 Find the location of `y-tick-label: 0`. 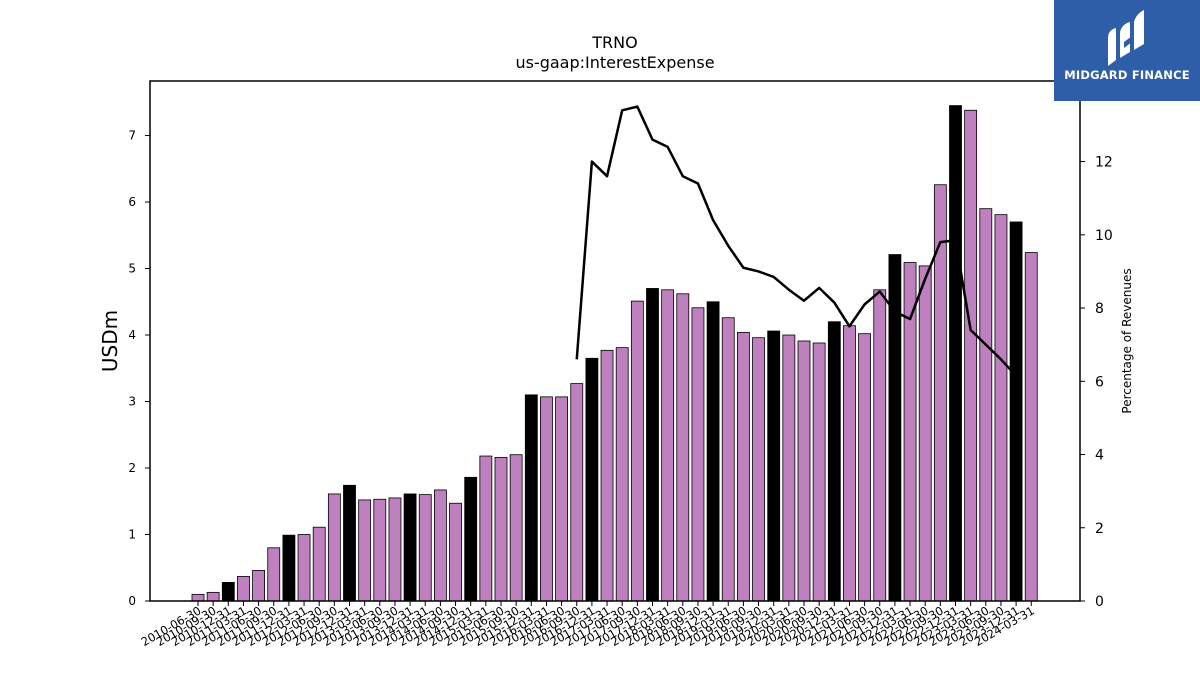

y-tick-label: 0 is located at coordinates (132, 601).